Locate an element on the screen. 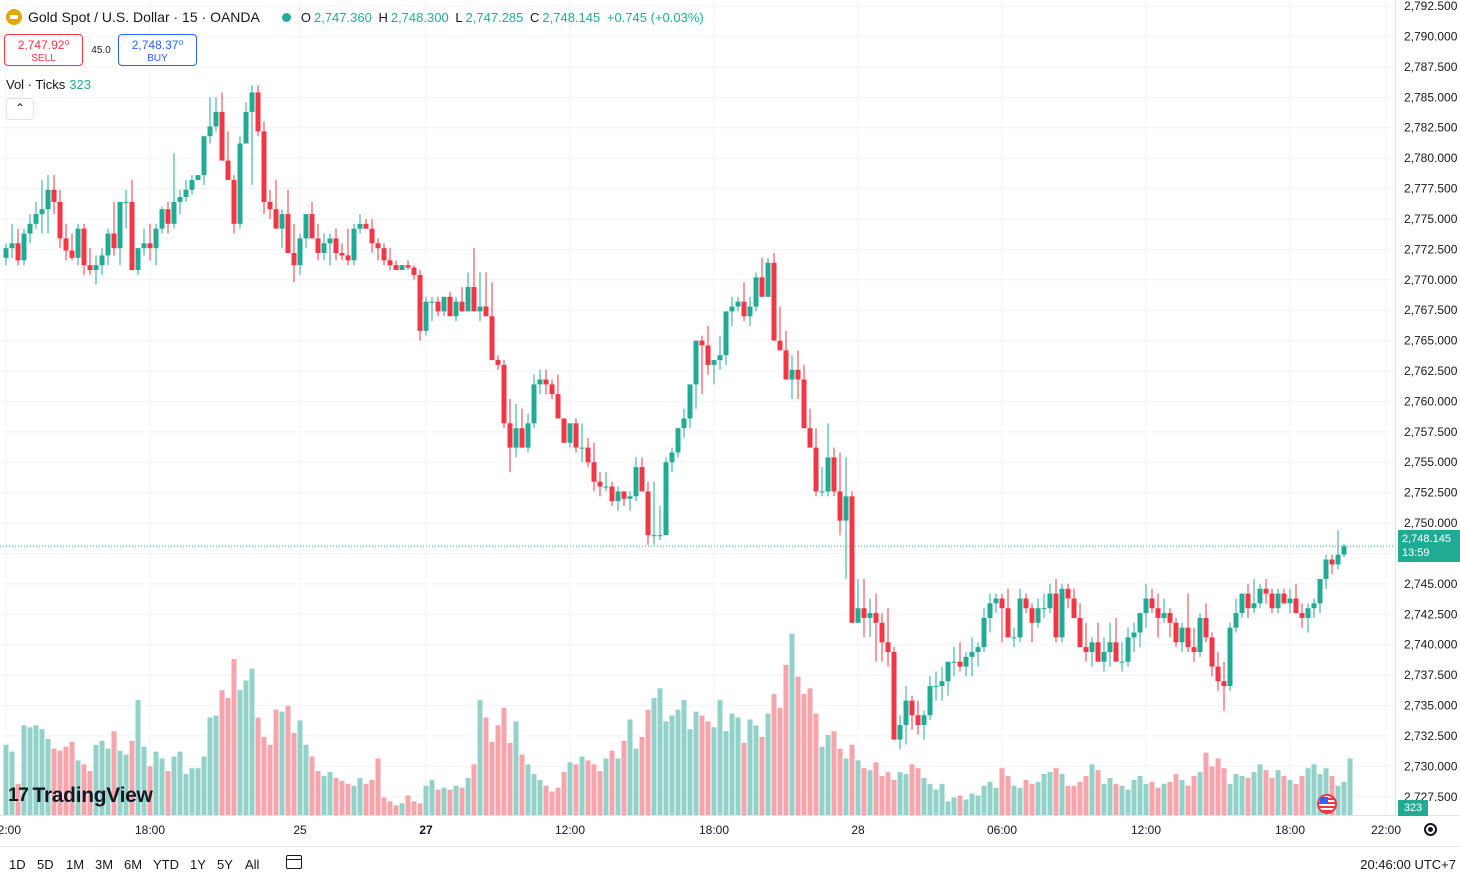 This screenshot has width=1460, height=876. calendar-range-icon is located at coordinates (294, 862).